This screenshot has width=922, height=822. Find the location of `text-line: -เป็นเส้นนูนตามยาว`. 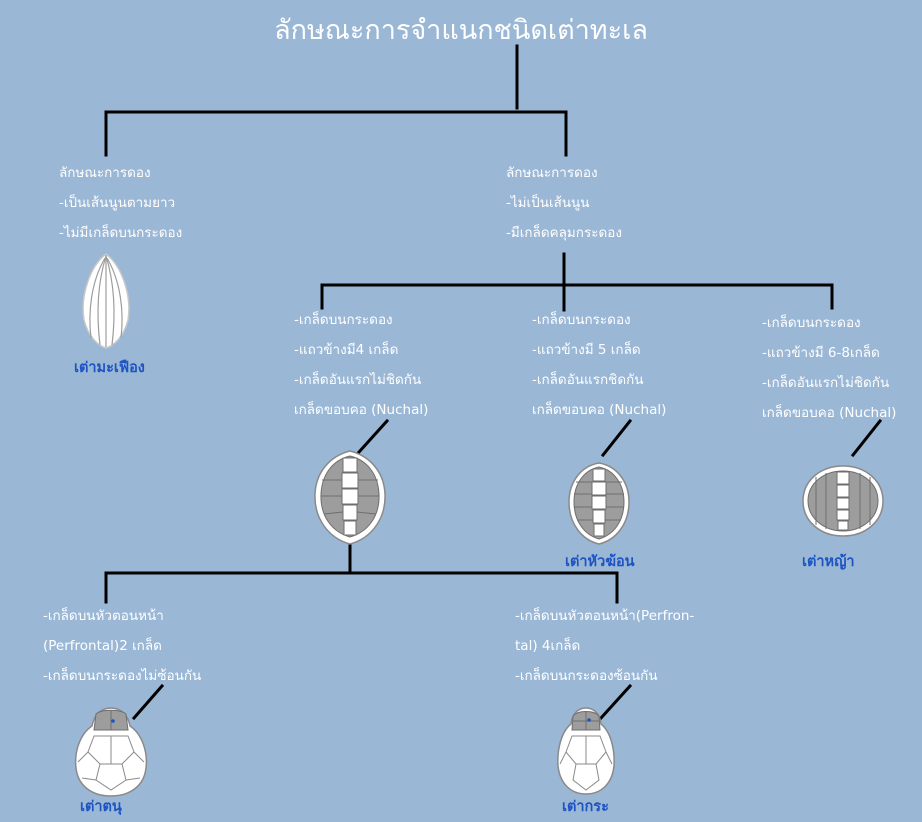

text-line: -เป็นเส้นนูนตามยาว is located at coordinates (117, 203).